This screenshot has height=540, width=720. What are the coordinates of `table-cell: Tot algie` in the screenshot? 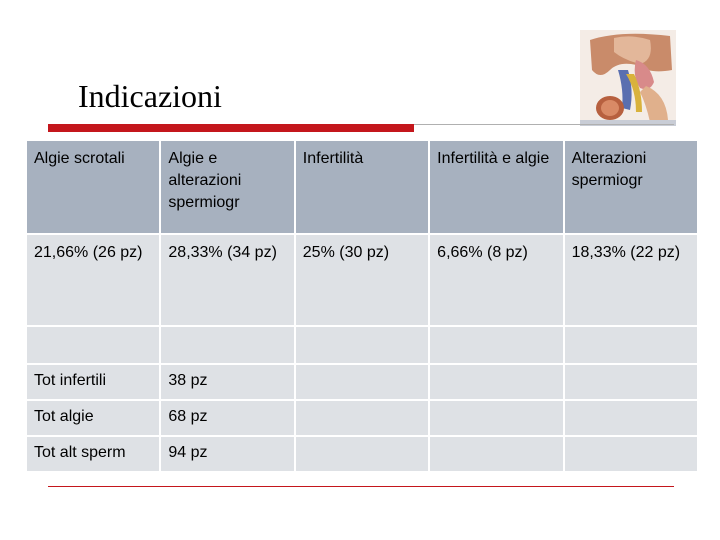 It's located at (93, 418).